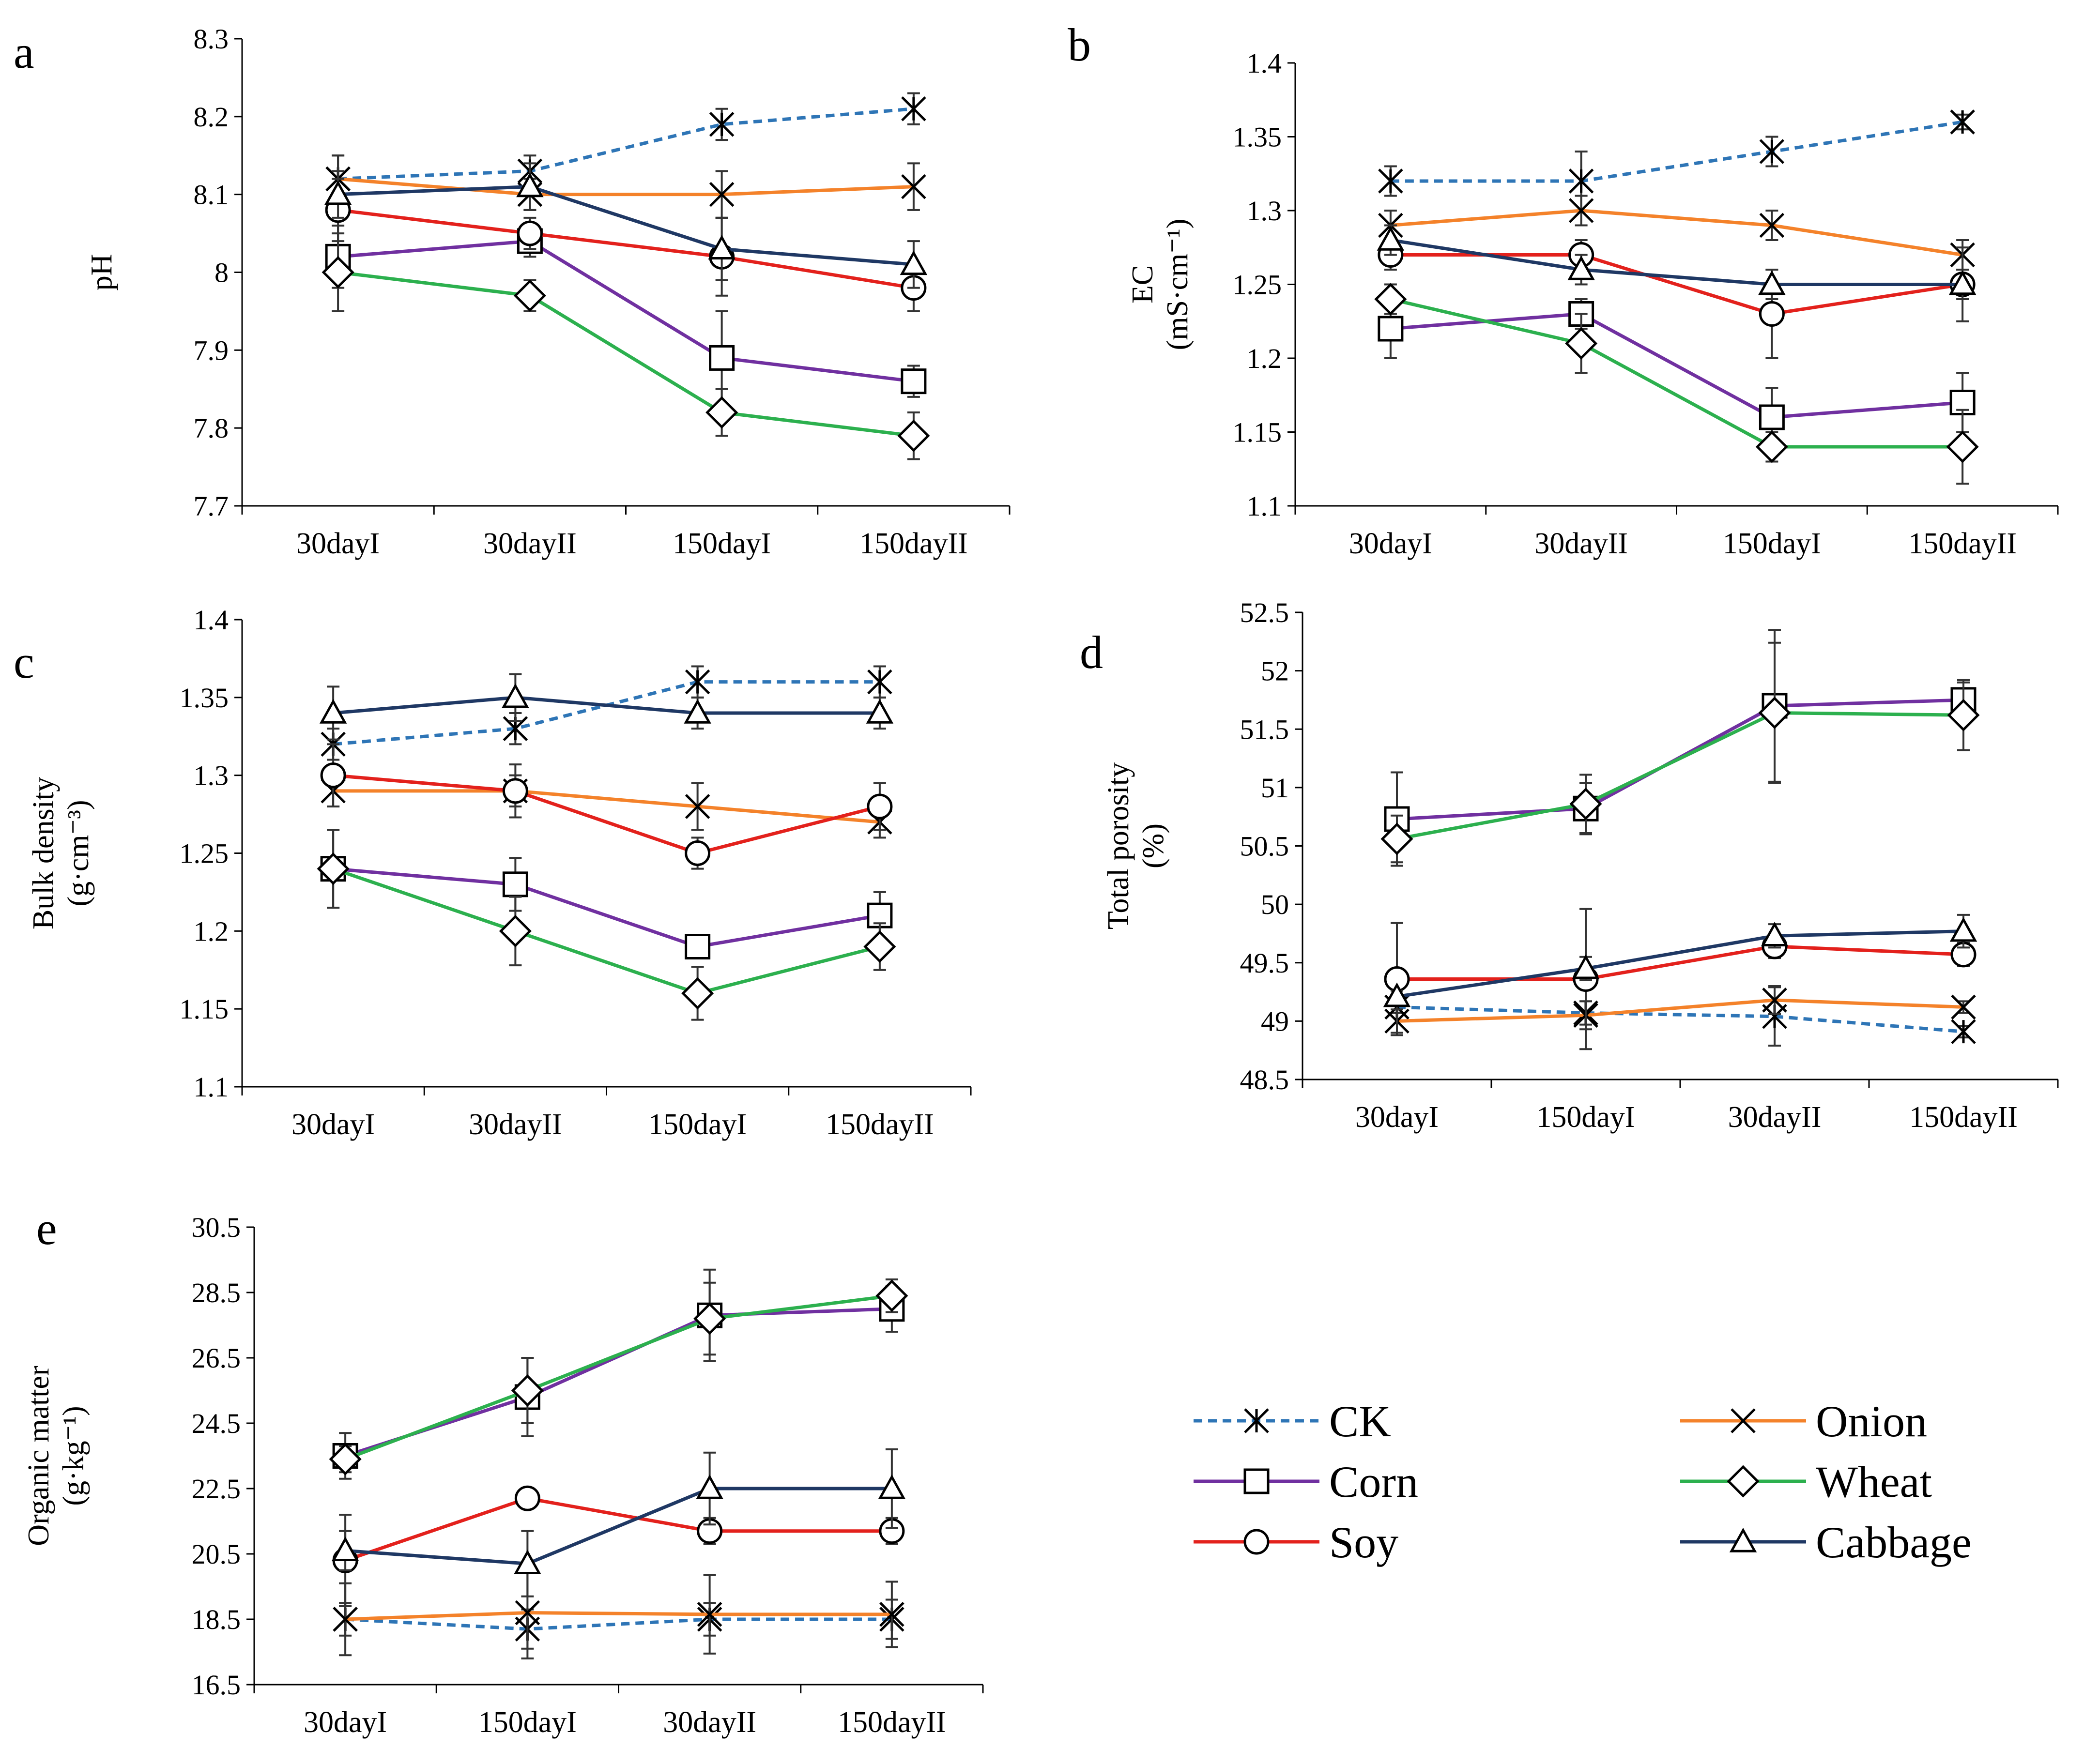  Describe the element at coordinates (1306, 1481) in the screenshot. I see `legend-item-corn: Corn` at that location.